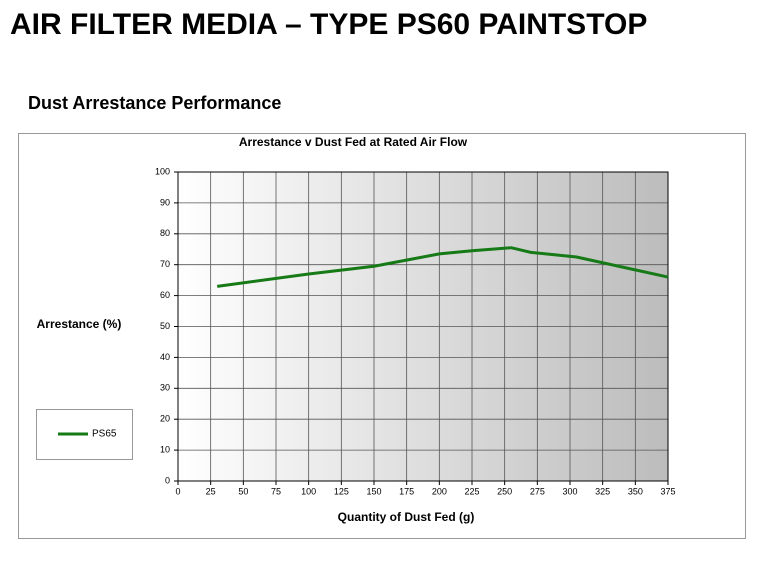 This screenshot has width=767, height=585. I want to click on section-title: Dust Arrestance Performance, so click(154, 103).